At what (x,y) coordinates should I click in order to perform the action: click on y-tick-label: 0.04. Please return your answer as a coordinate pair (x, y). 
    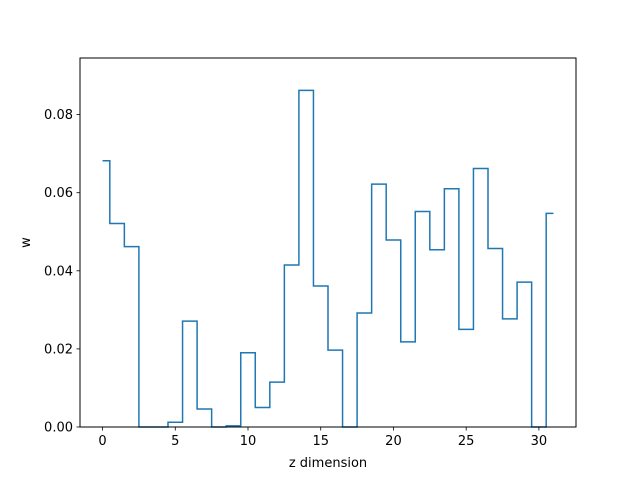
    Looking at the image, I should click on (58, 271).